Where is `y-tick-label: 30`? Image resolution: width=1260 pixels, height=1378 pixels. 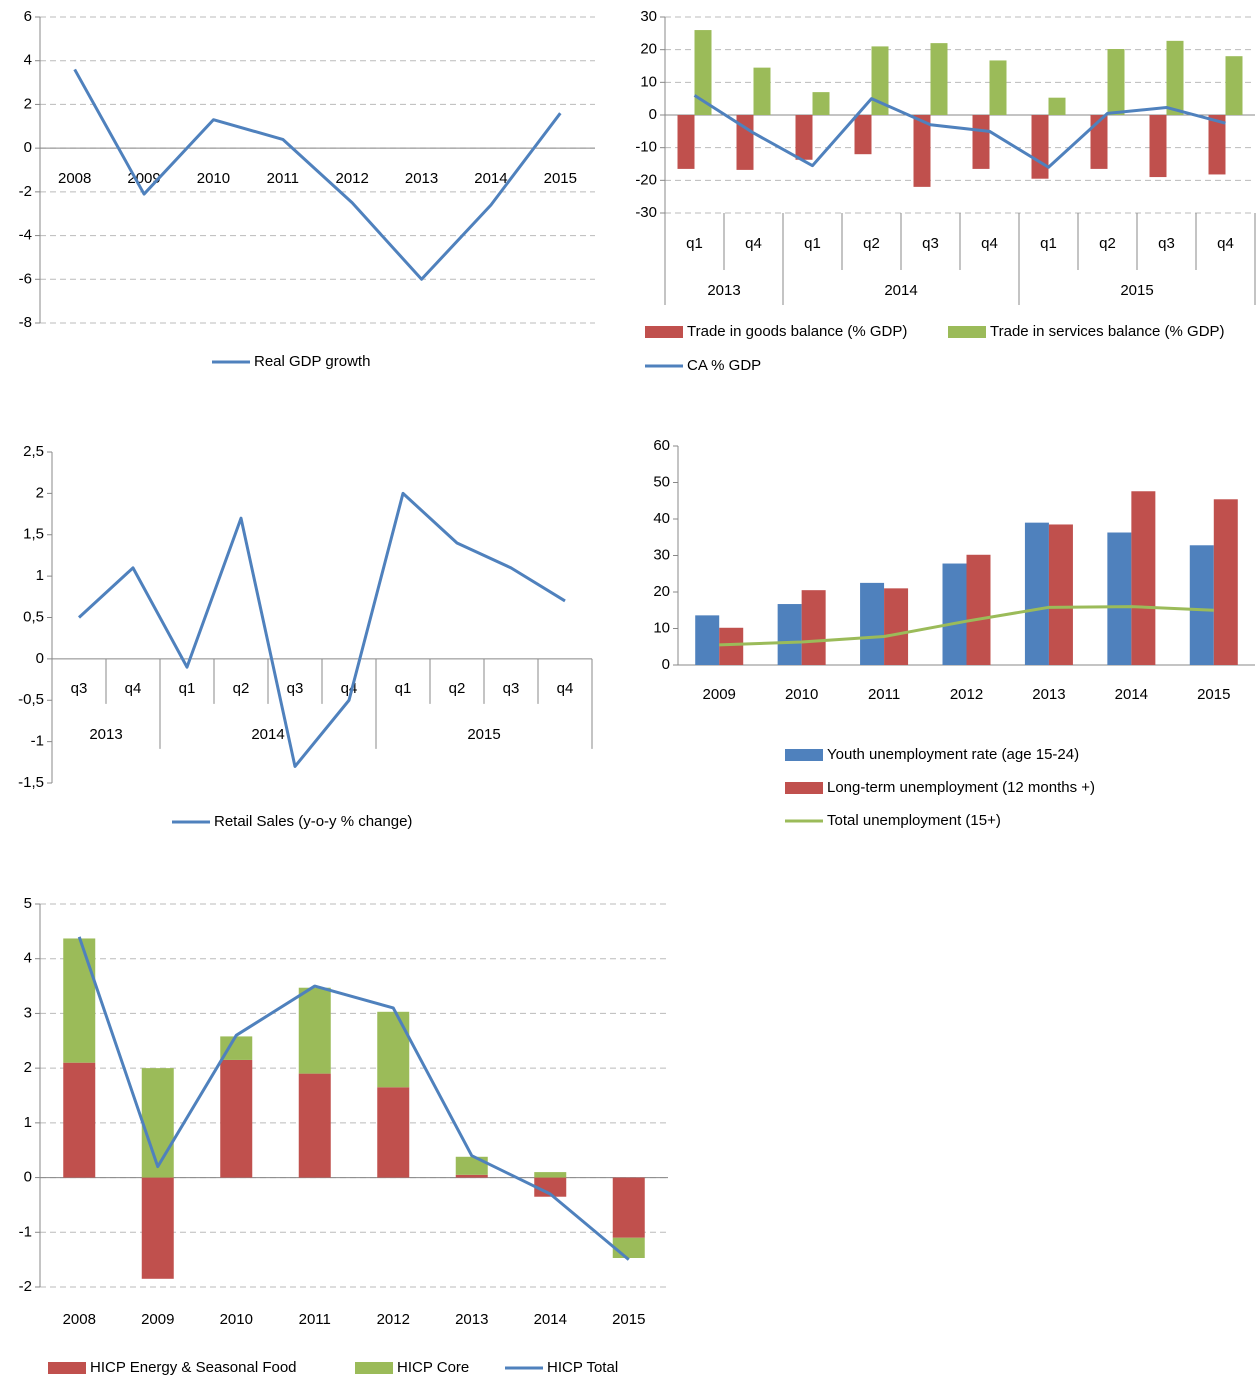 y-tick-label: 30 is located at coordinates (648, 16).